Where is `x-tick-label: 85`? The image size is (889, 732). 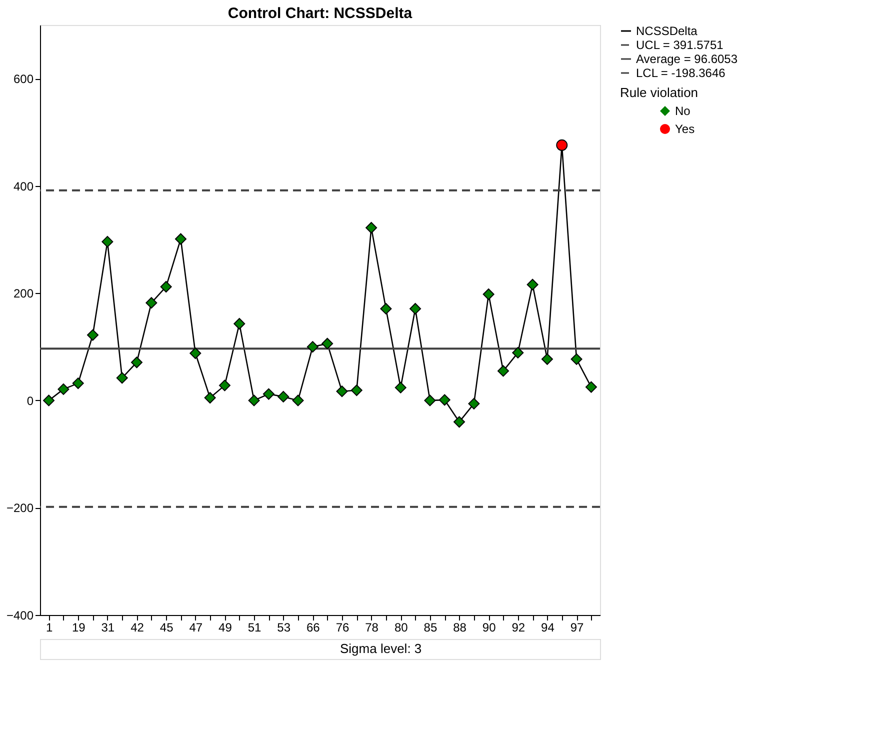 x-tick-label: 85 is located at coordinates (431, 627).